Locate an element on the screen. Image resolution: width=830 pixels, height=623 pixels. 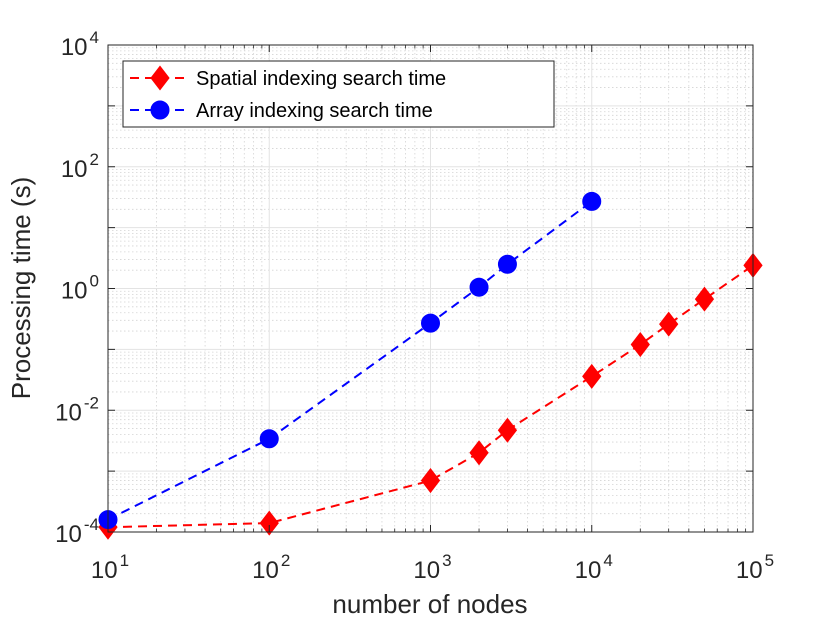
y-tick-label-exponent: 2 is located at coordinates (94, 159).